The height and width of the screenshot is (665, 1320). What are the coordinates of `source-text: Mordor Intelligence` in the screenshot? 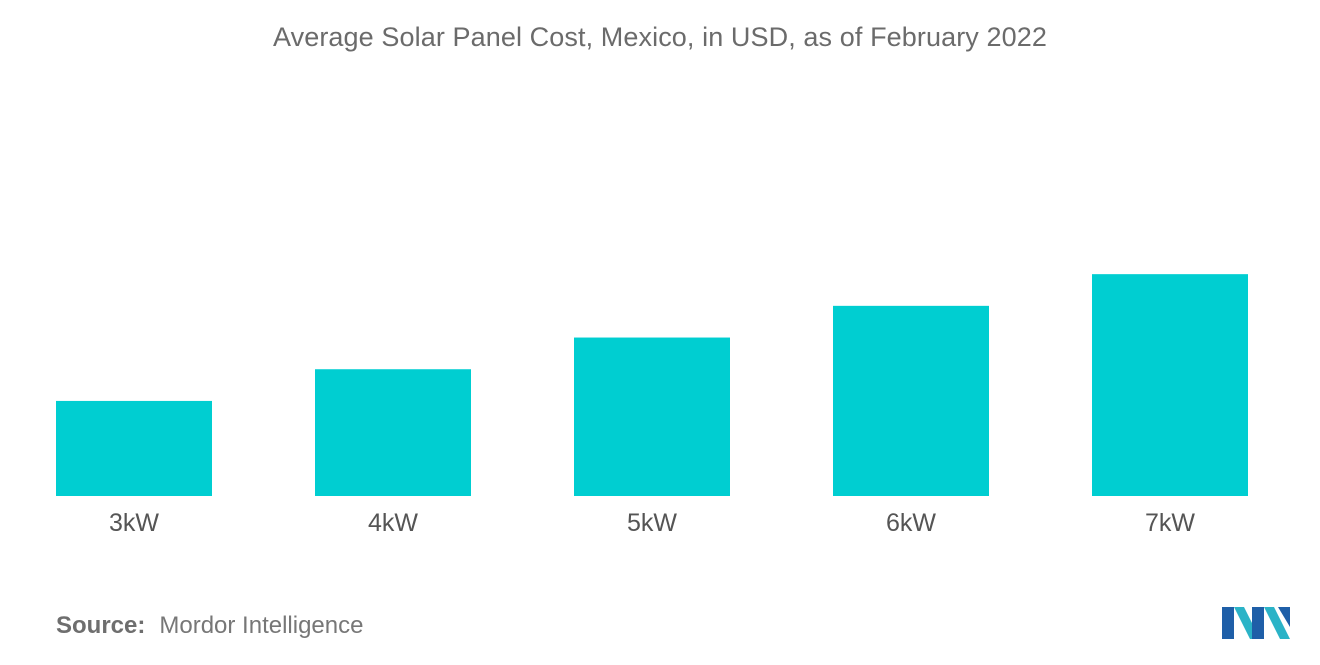 It's located at (261, 625).